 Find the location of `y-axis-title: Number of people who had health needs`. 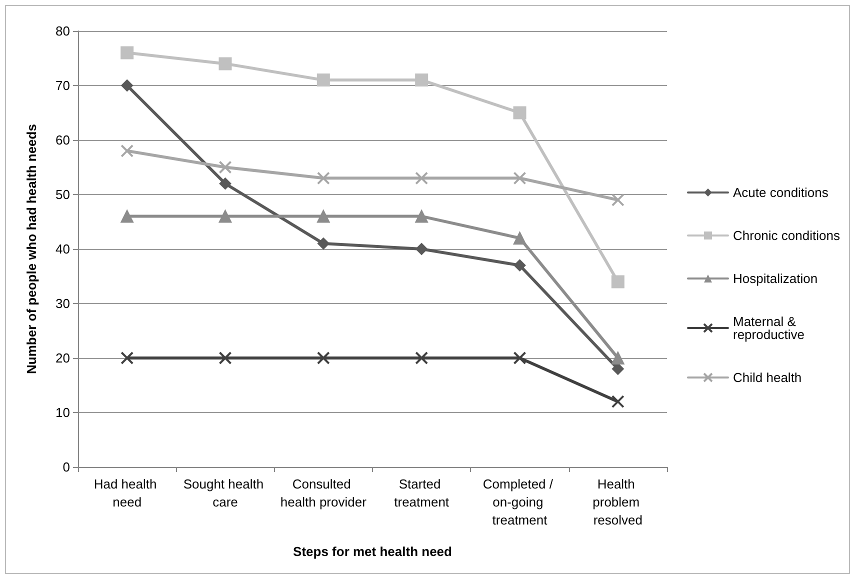

y-axis-title: Number of people who had health needs is located at coordinates (31, 249).